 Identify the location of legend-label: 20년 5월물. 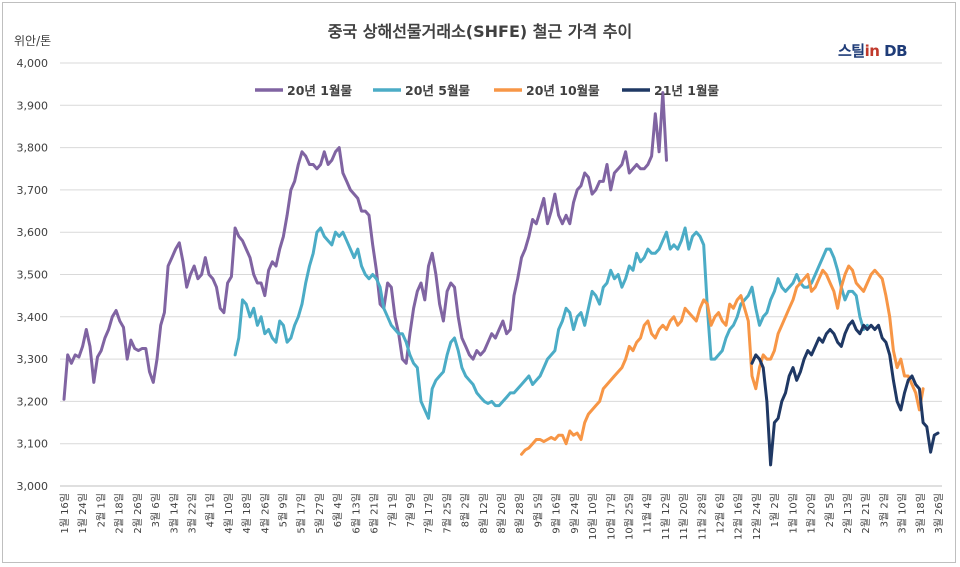
(437, 90).